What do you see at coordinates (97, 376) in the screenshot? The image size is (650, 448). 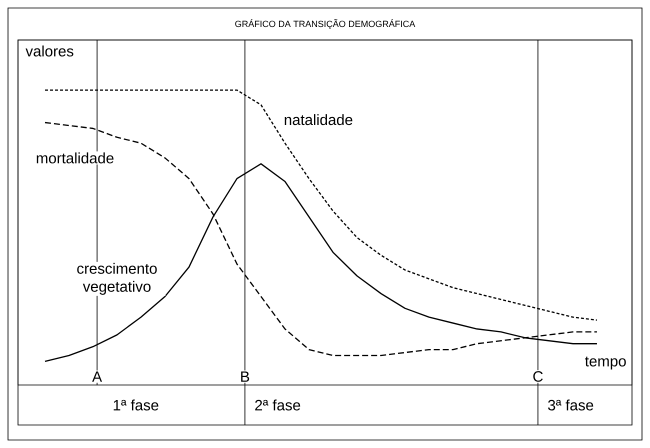 I see `annotation: A` at bounding box center [97, 376].